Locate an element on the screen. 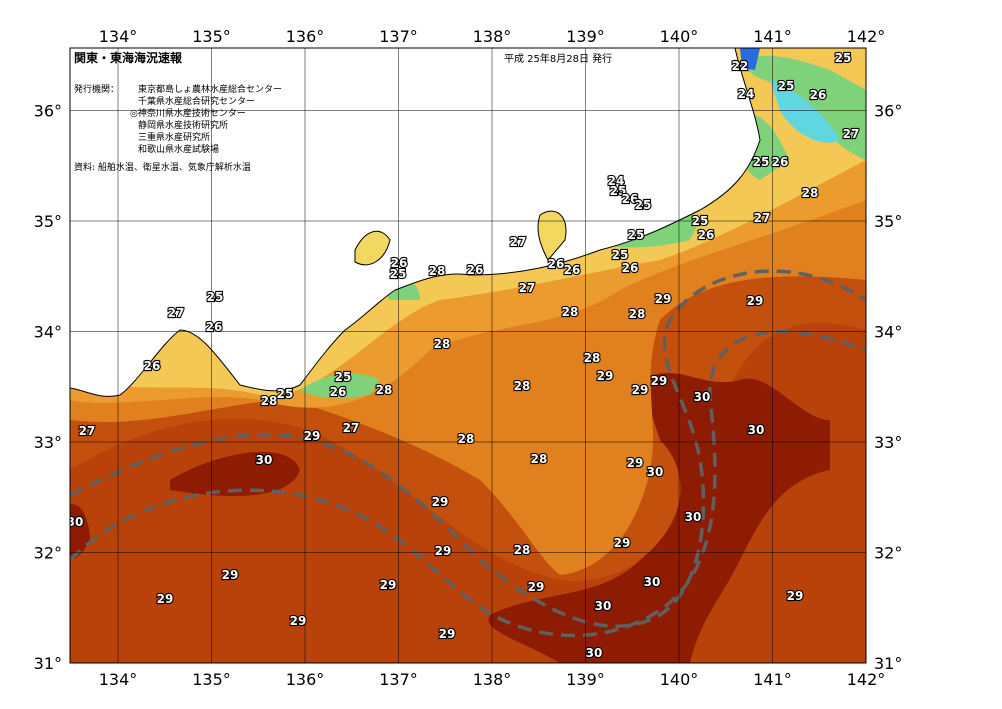 The image size is (1002, 709). issuer: 静岡県水産技術研究所 is located at coordinates (183, 125).